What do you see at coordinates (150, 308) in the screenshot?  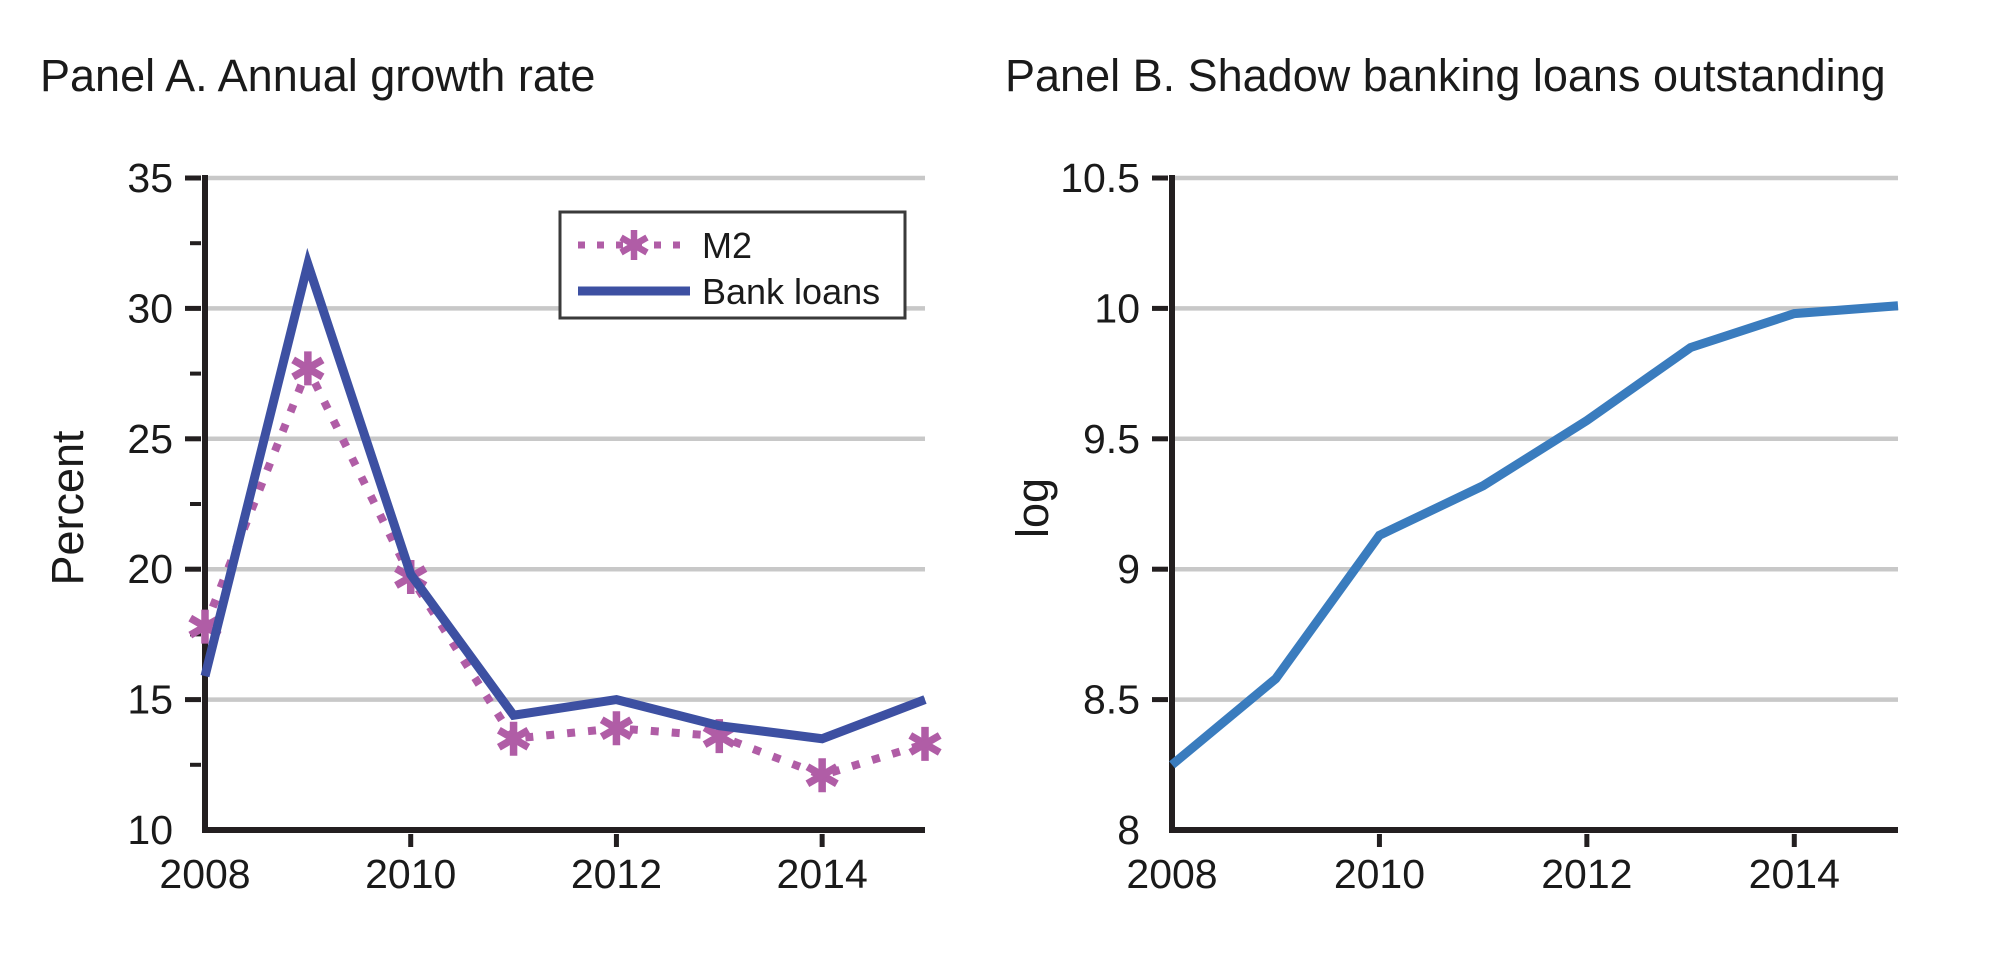 I see `y-tick-label: 30` at bounding box center [150, 308].